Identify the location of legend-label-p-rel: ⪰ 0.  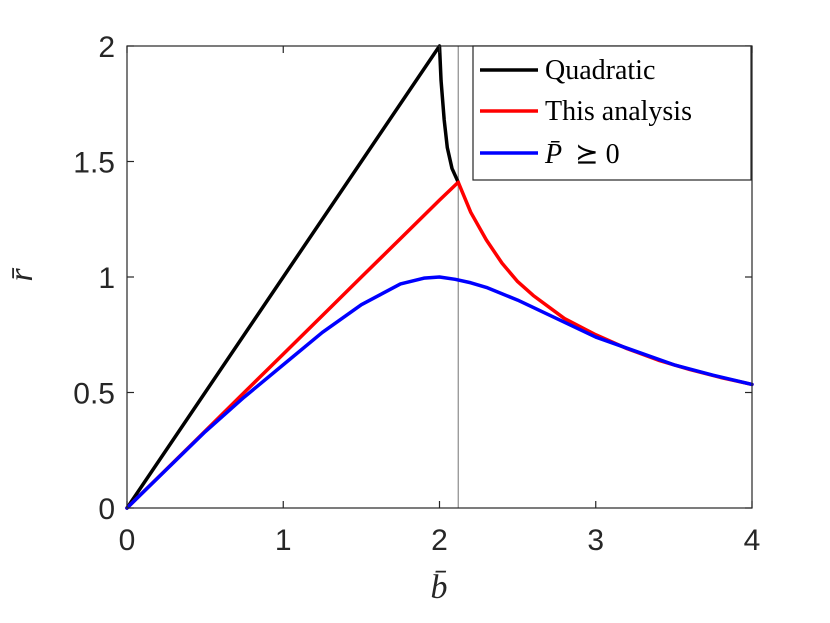
(597, 154).